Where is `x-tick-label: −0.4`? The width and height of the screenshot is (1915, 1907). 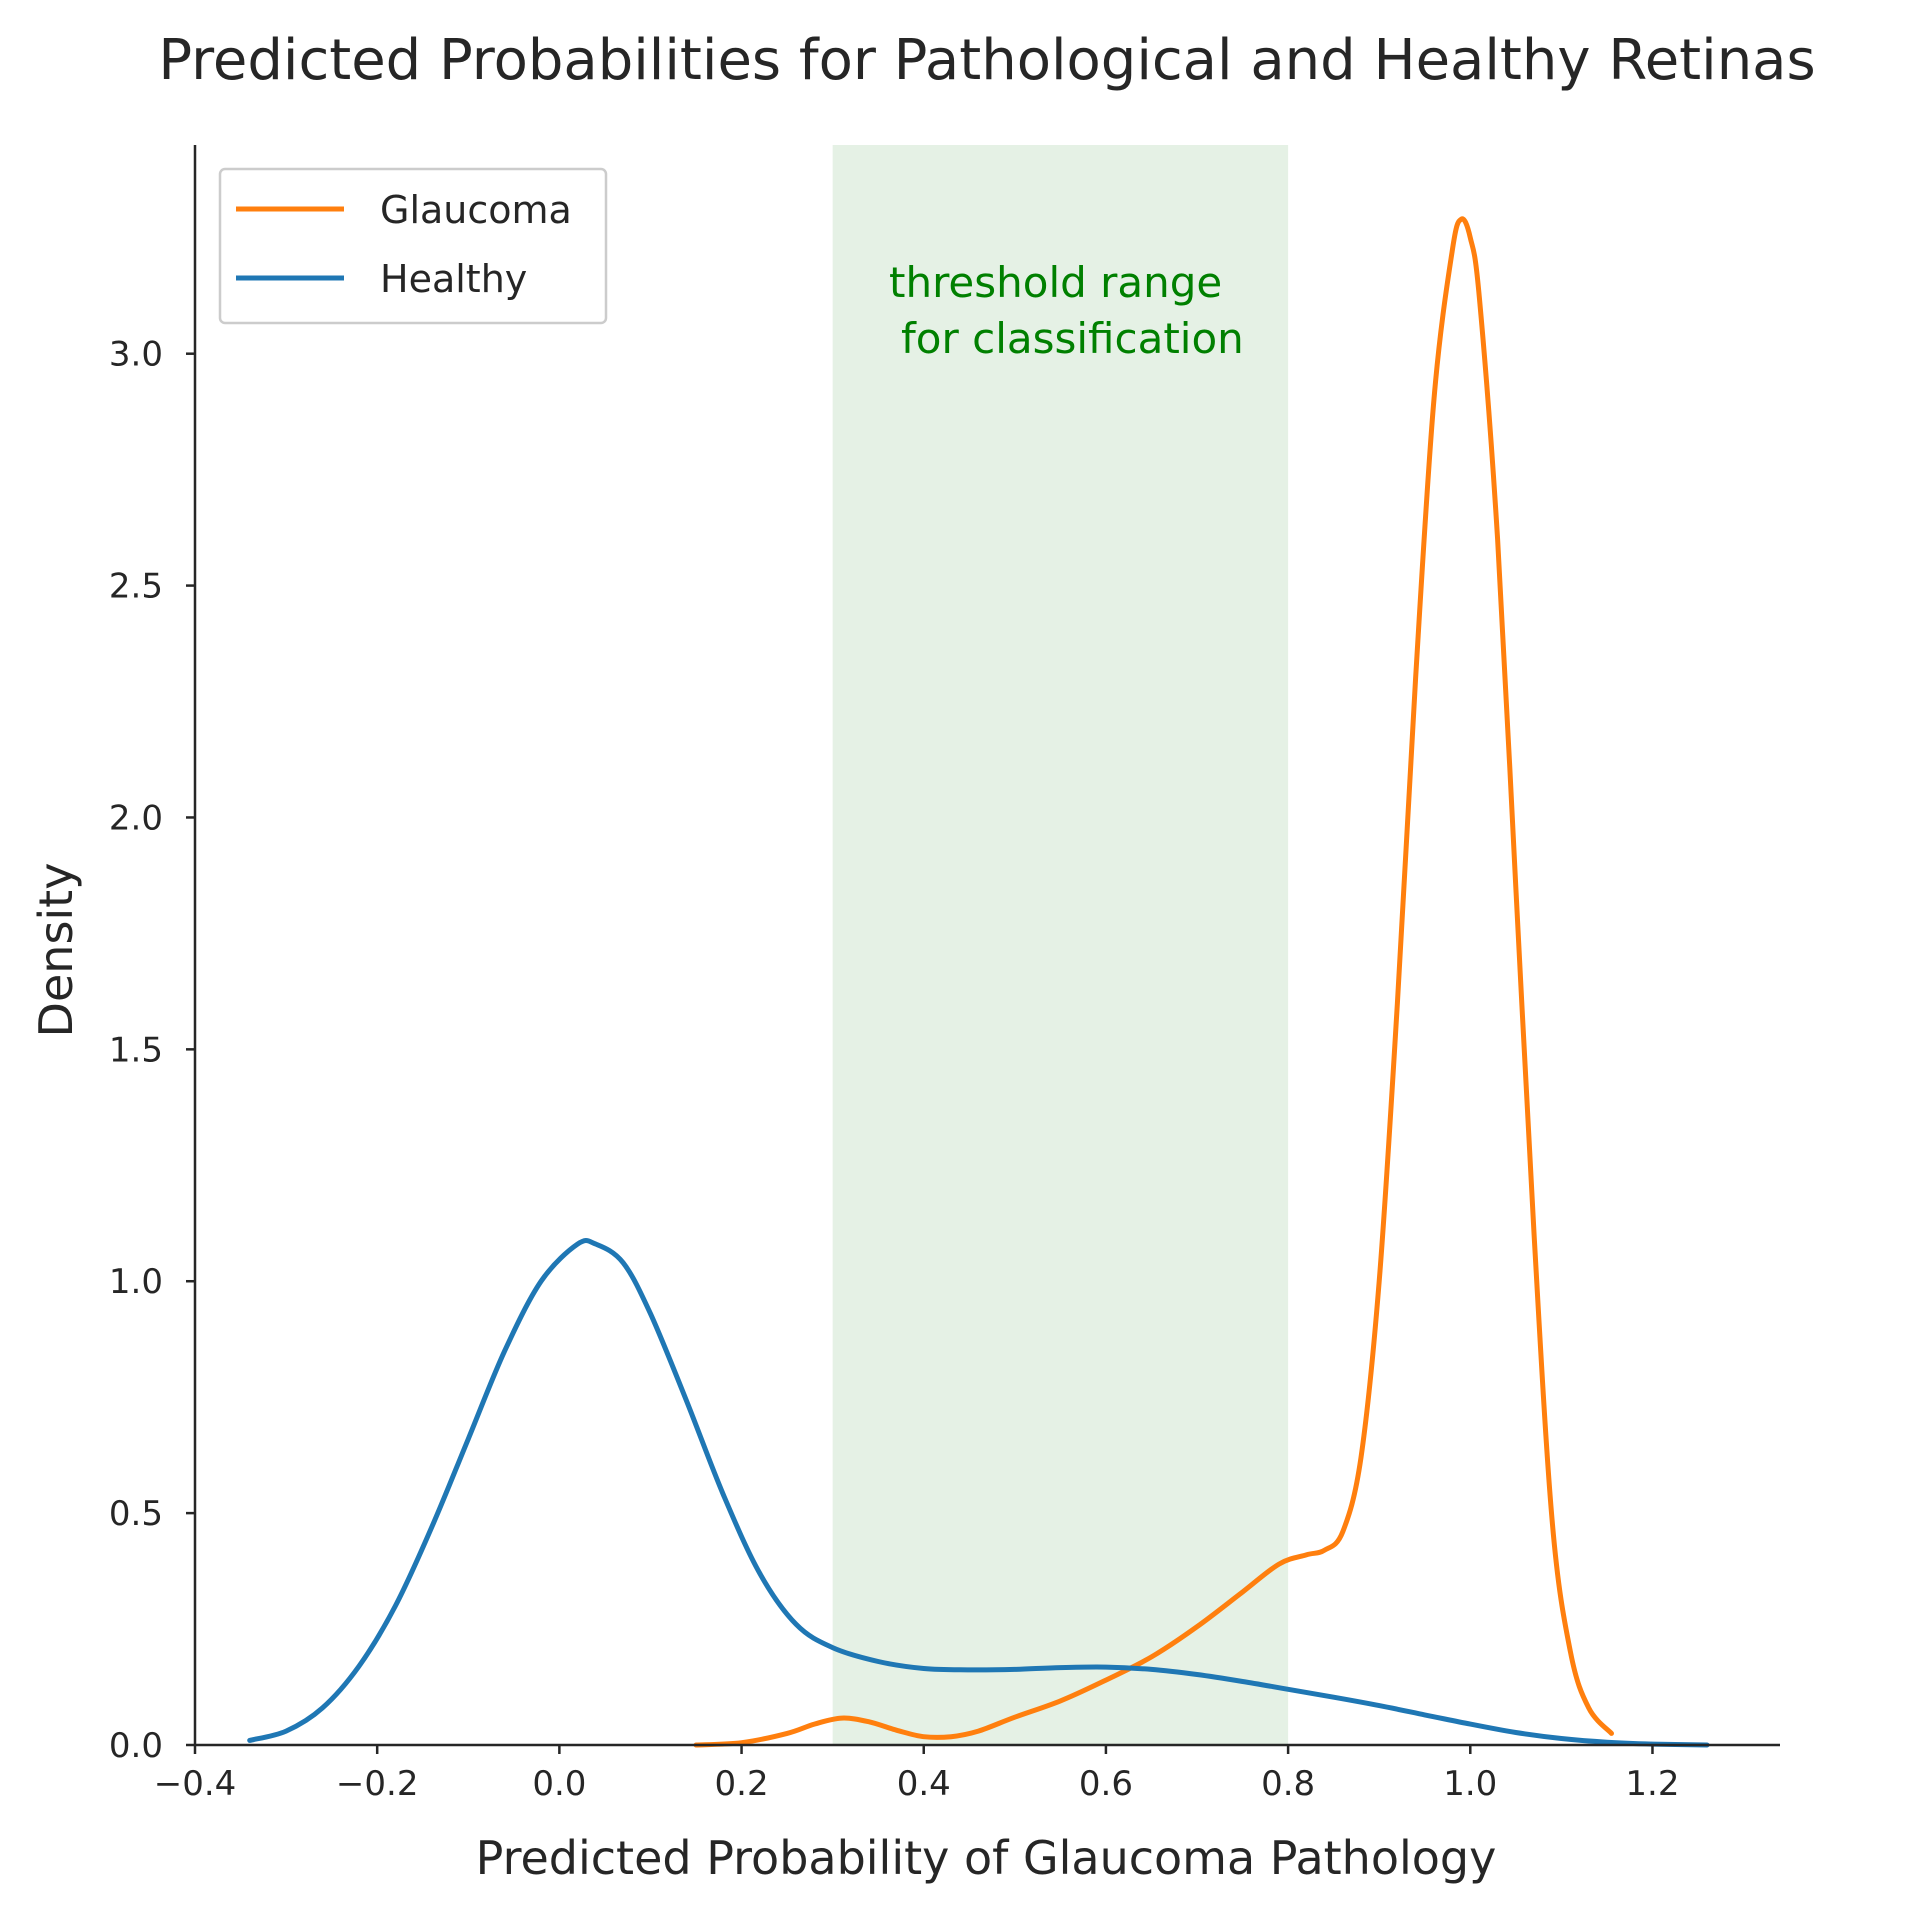 x-tick-label: −0.4 is located at coordinates (195, 1784).